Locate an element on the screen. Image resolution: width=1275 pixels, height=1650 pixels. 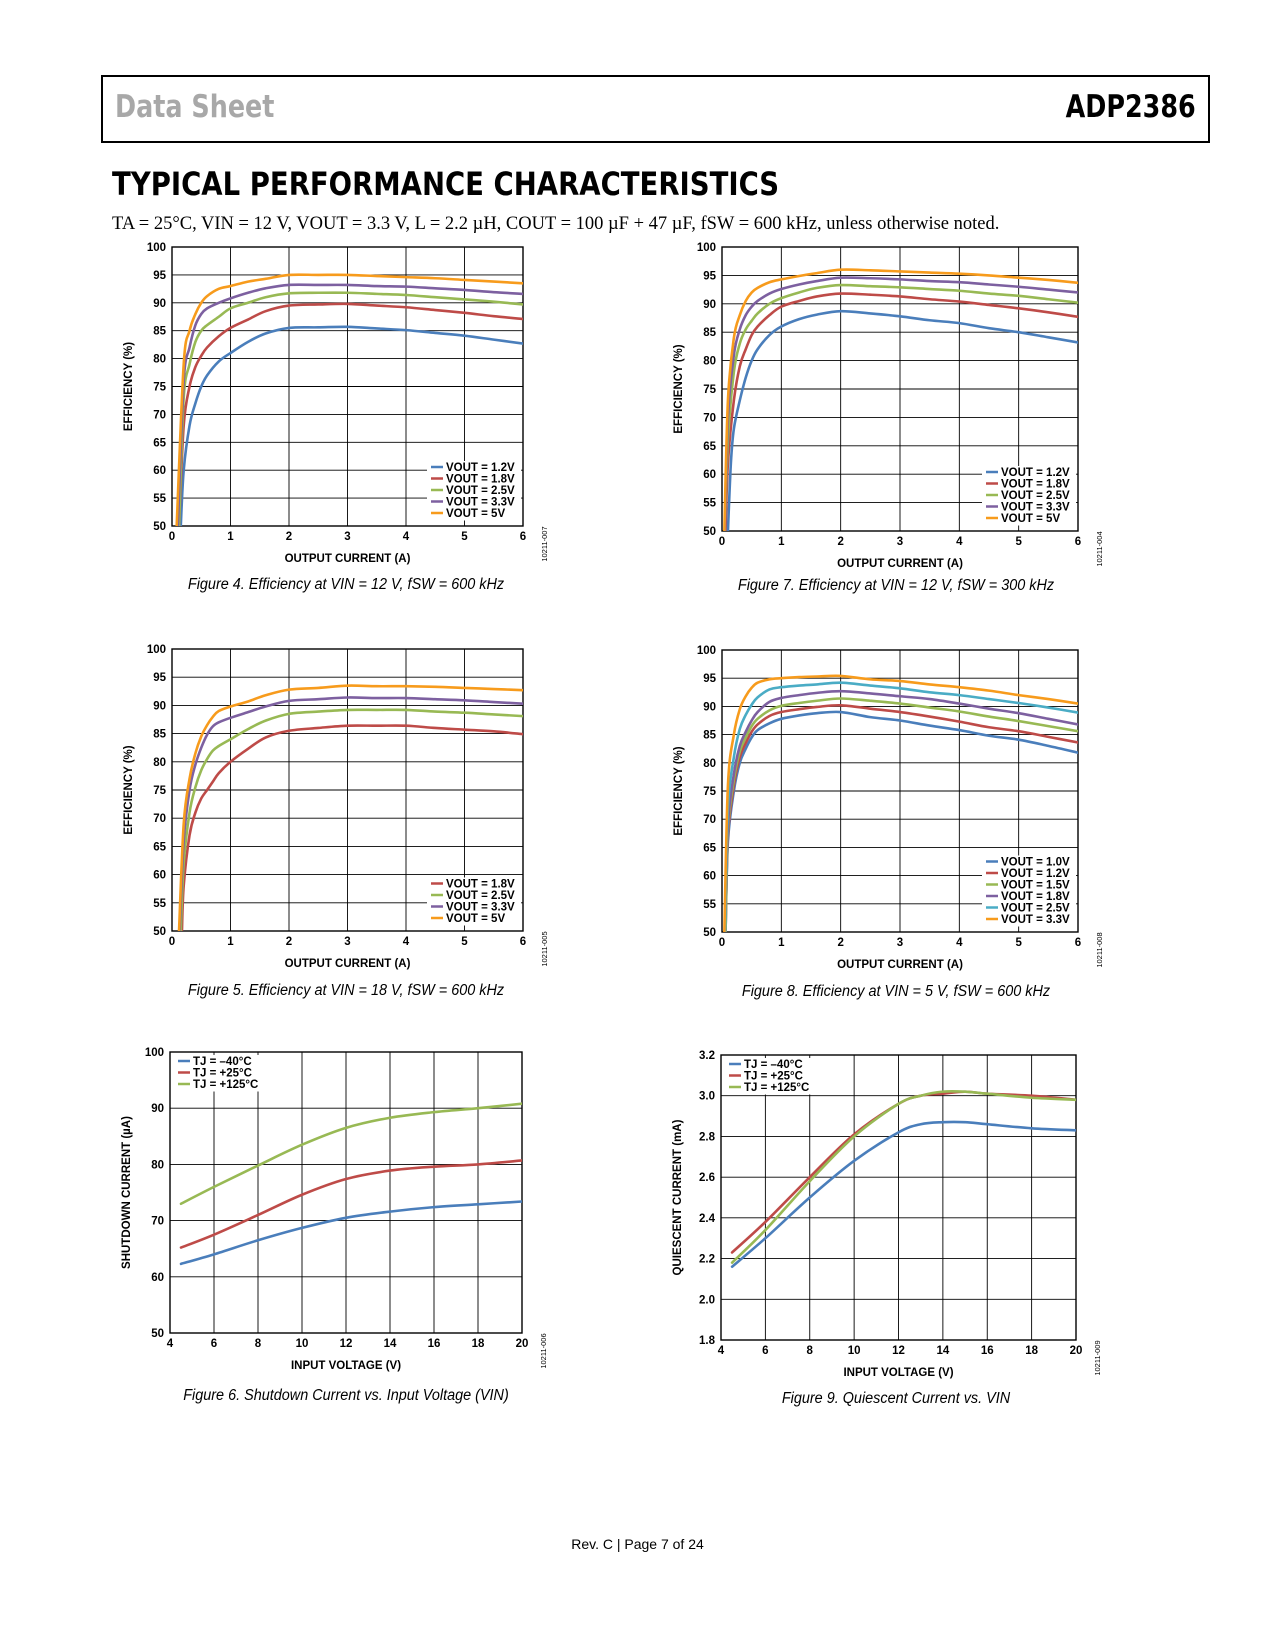
x-tick-label: 12 is located at coordinates (346, 1344).